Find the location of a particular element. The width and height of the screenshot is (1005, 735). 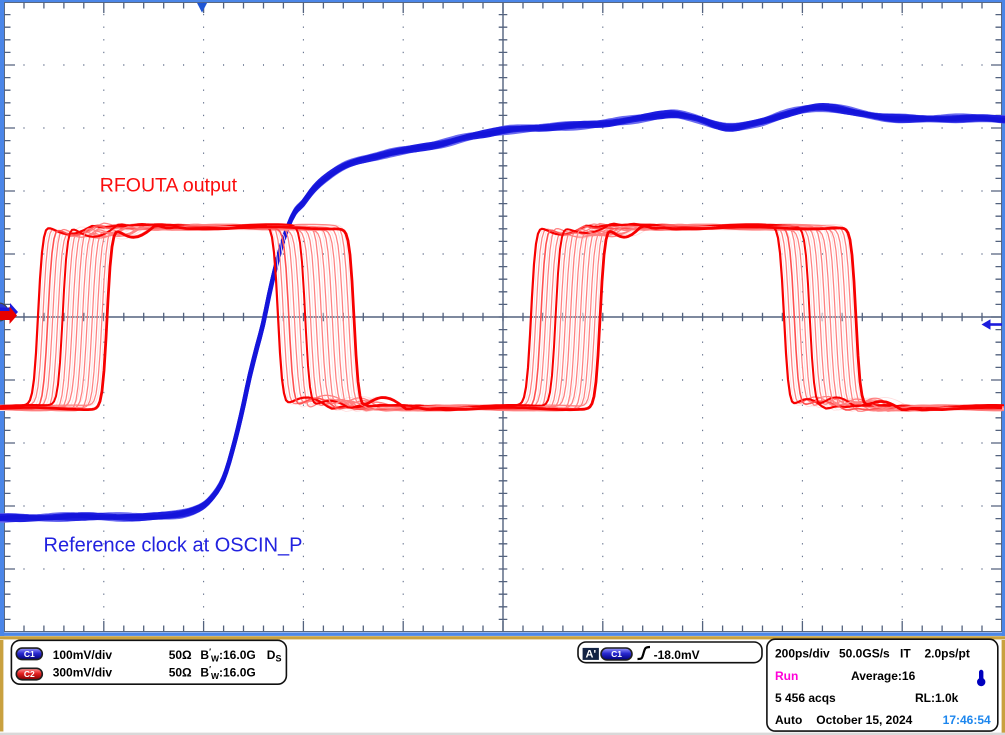

svg-text: IT is located at coordinates (905, 653).